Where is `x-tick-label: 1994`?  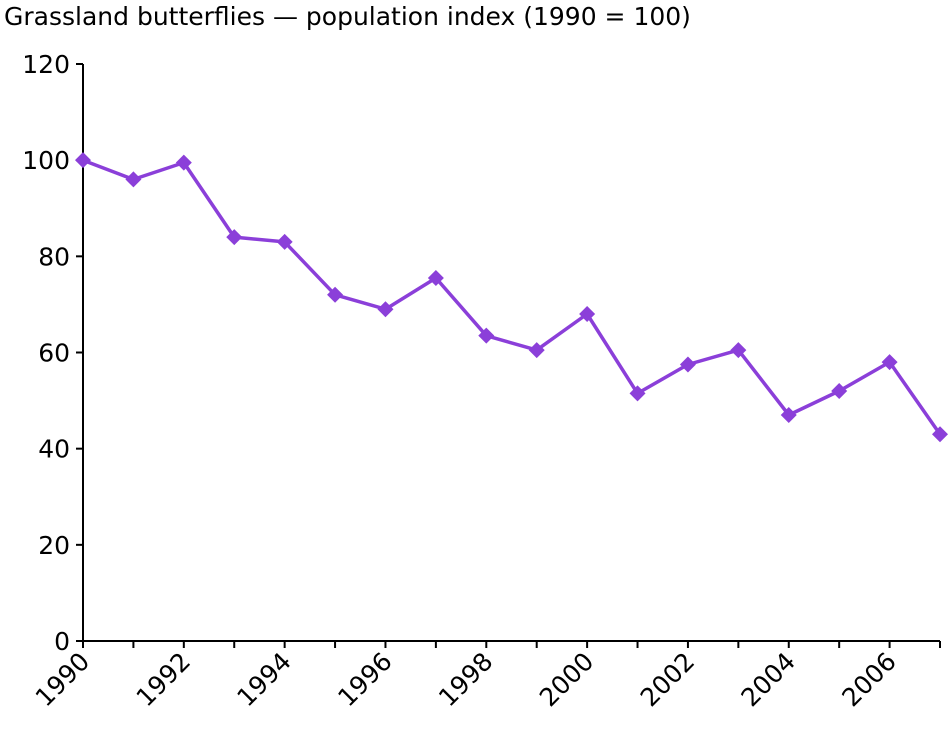
x-tick-label: 1994 is located at coordinates (263, 679).